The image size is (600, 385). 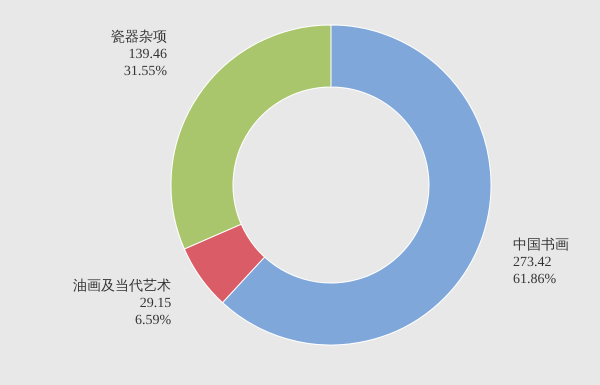 What do you see at coordinates (122, 286) in the screenshot?
I see `slice-label: 油画及当代艺术` at bounding box center [122, 286].